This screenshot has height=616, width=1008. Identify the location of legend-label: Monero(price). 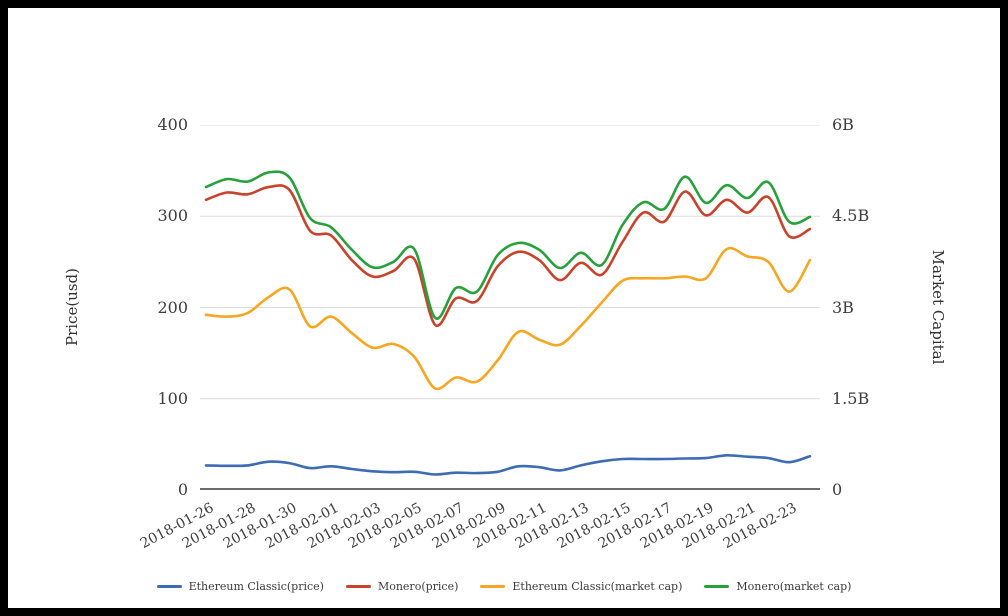
(418, 586).